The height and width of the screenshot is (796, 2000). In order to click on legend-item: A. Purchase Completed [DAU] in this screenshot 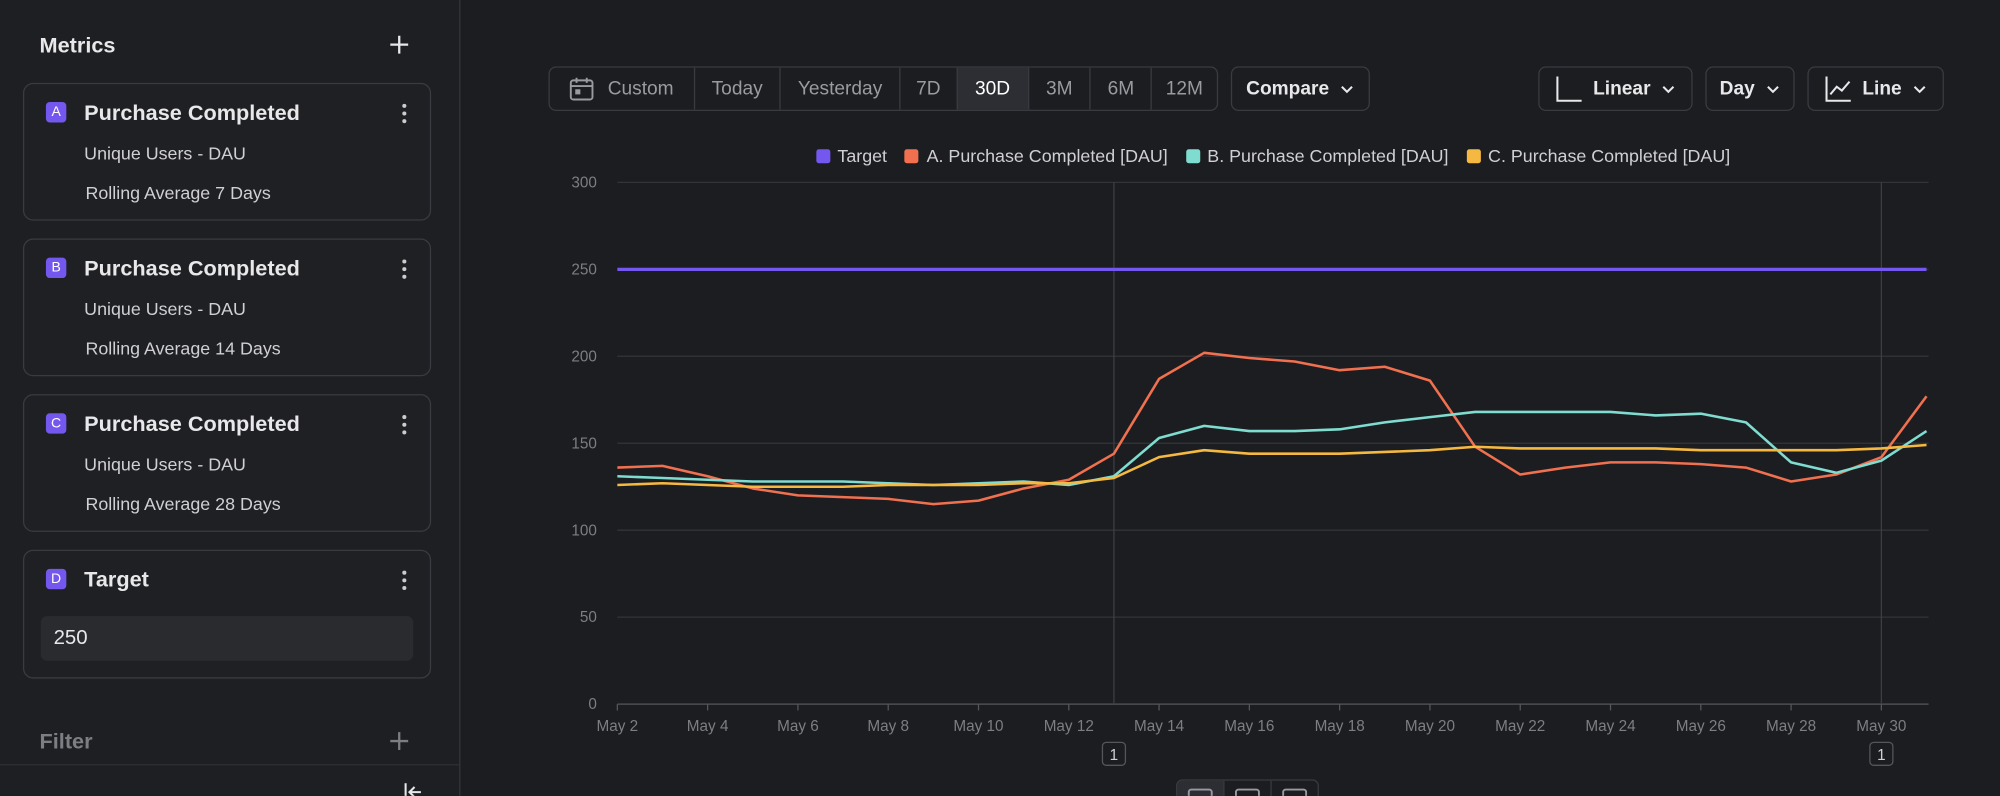, I will do `click(1036, 155)`.